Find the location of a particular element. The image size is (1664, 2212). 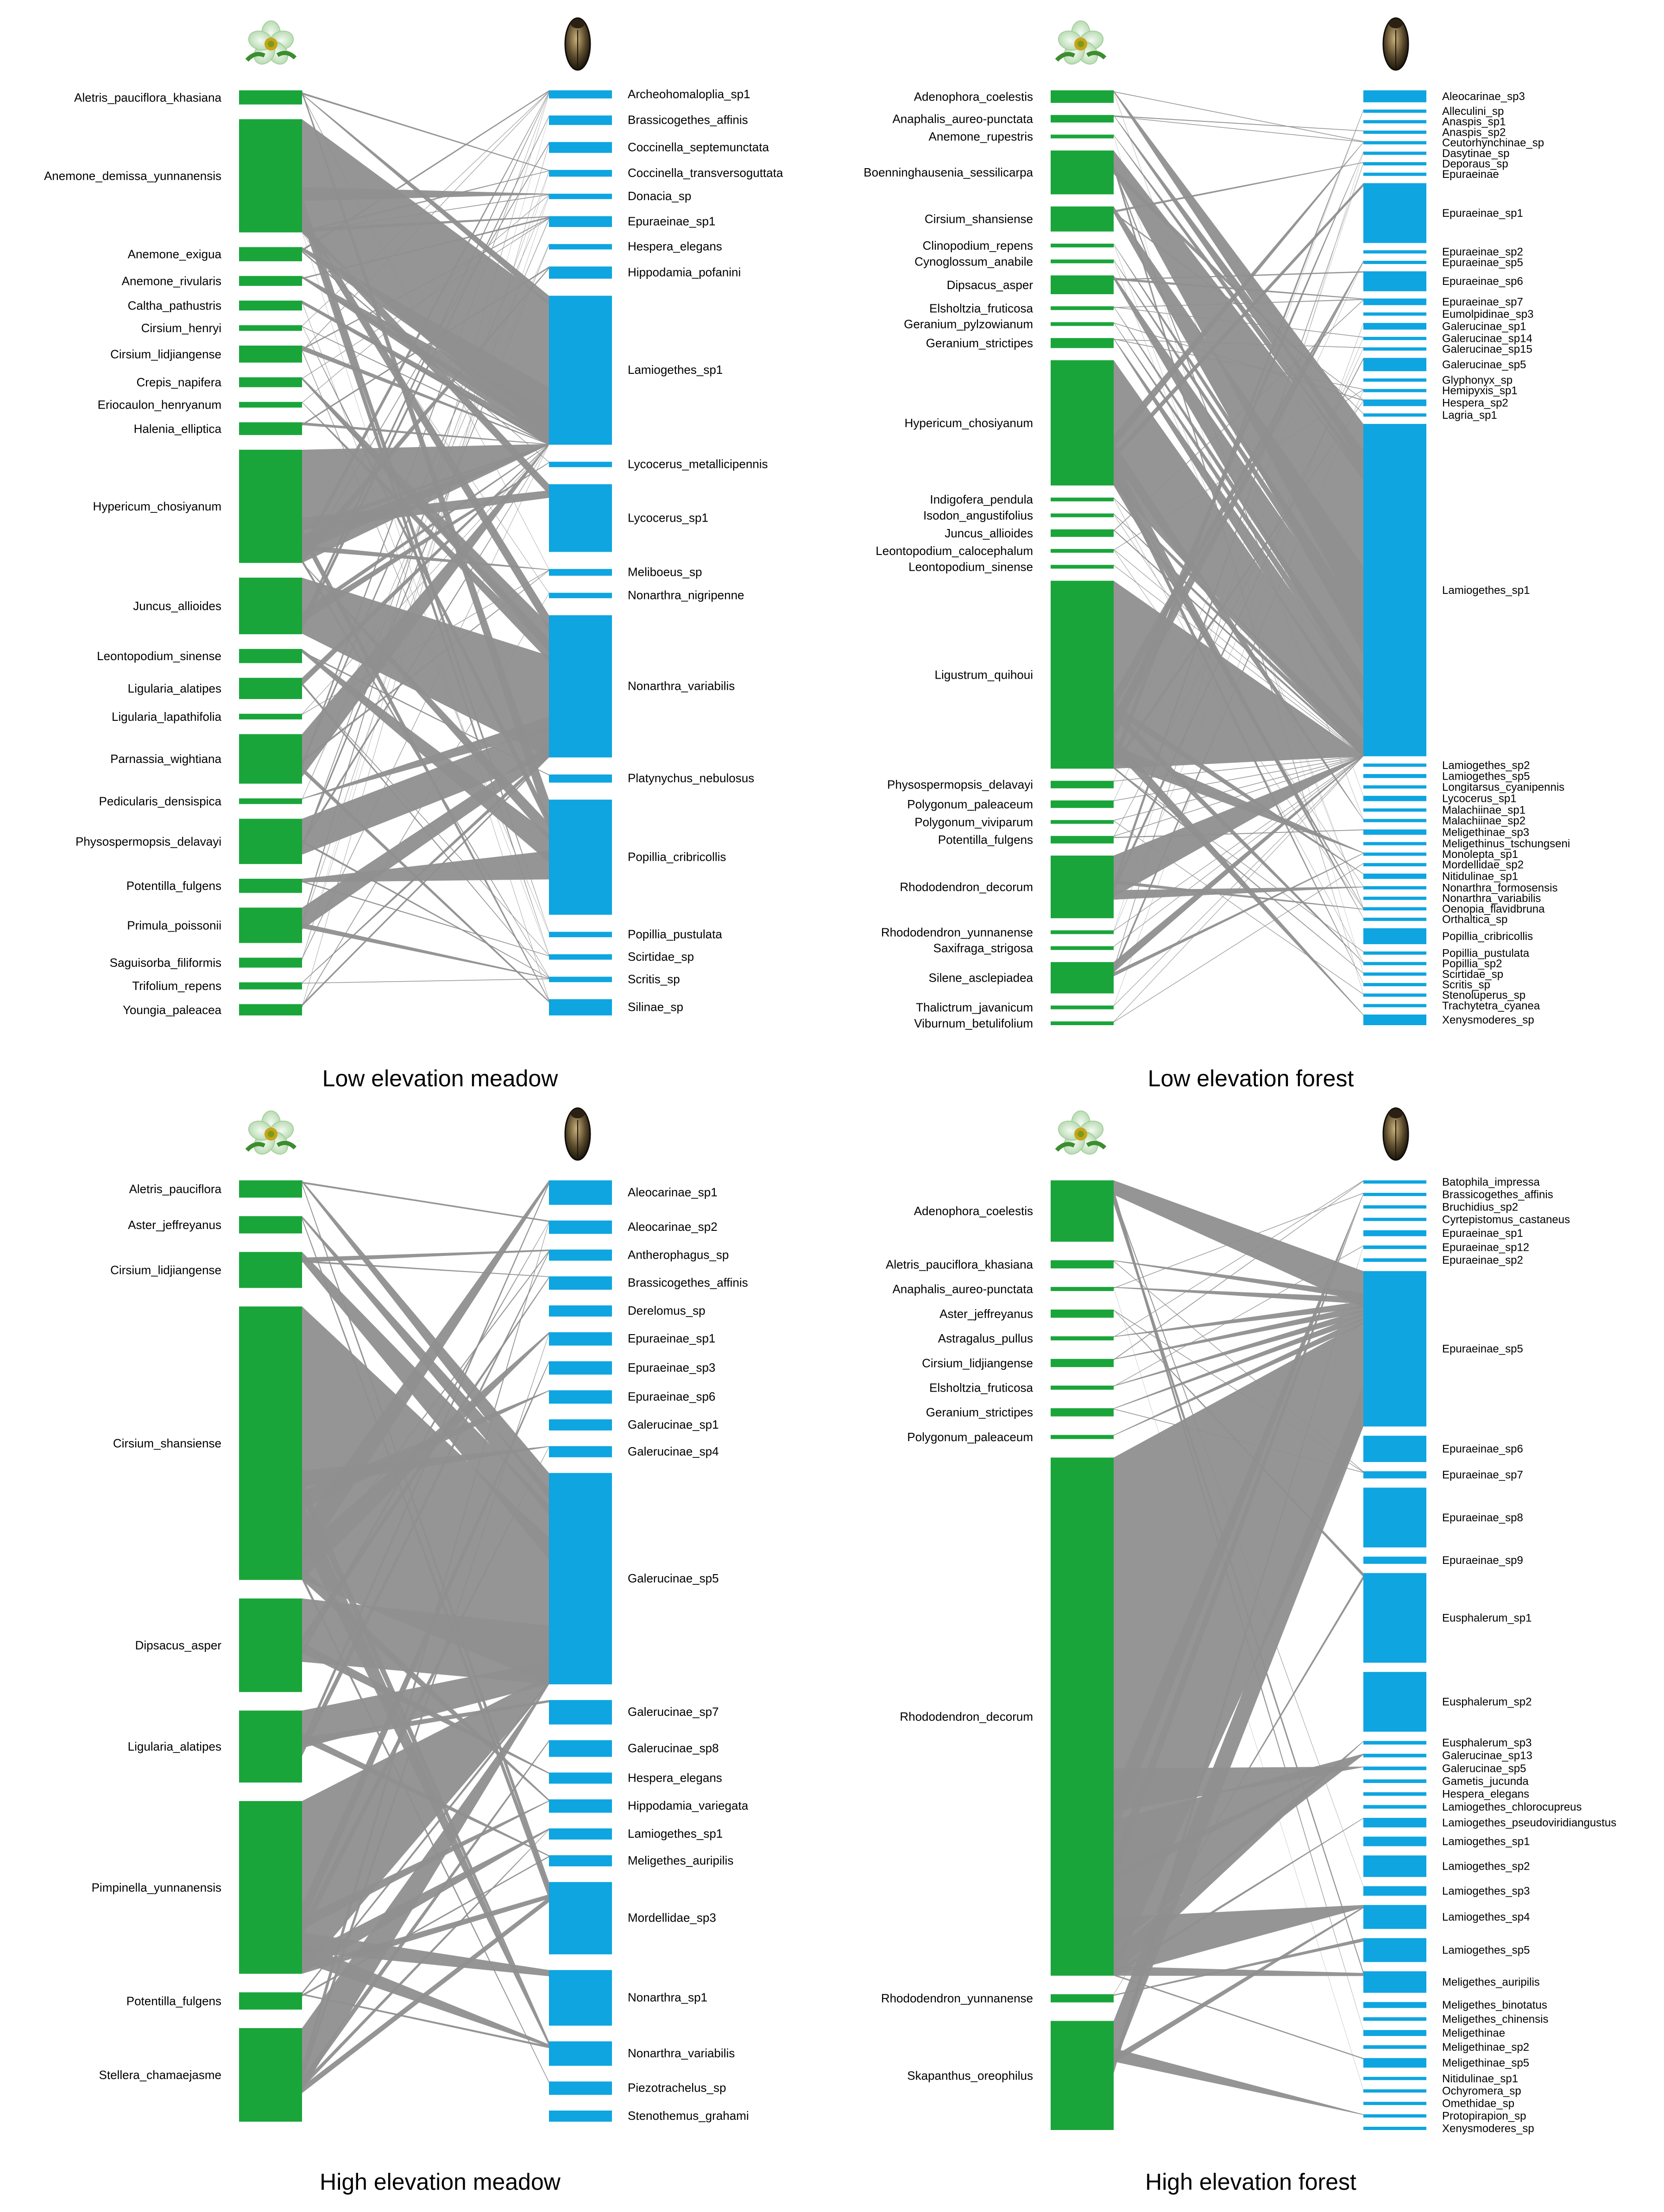

plant-node: Saguisorba_filiformis is located at coordinates (206, 963).